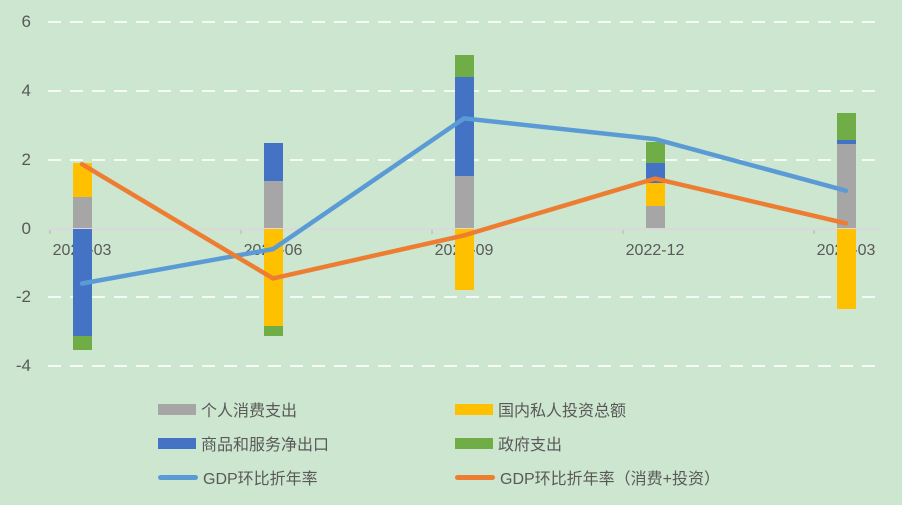 The image size is (902, 505). Describe the element at coordinates (530, 445) in the screenshot. I see `legend-label: 政府支出` at that location.